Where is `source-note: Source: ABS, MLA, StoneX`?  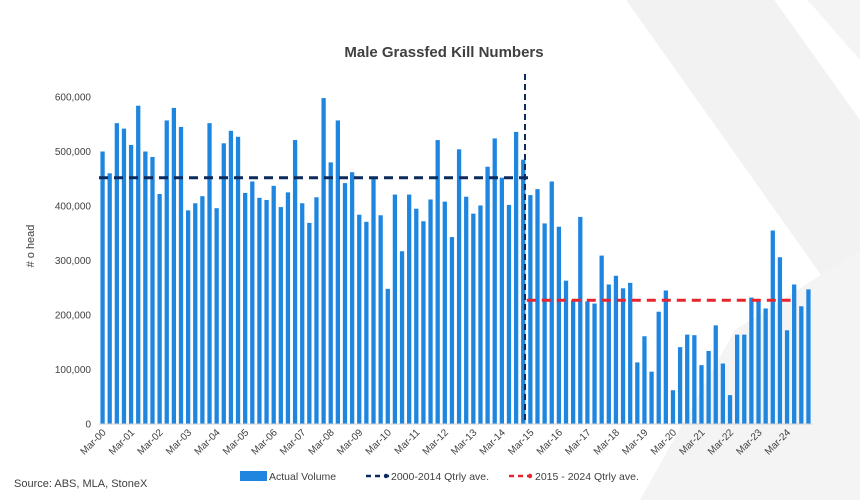 source-note: Source: ABS, MLA, StoneX is located at coordinates (81, 484).